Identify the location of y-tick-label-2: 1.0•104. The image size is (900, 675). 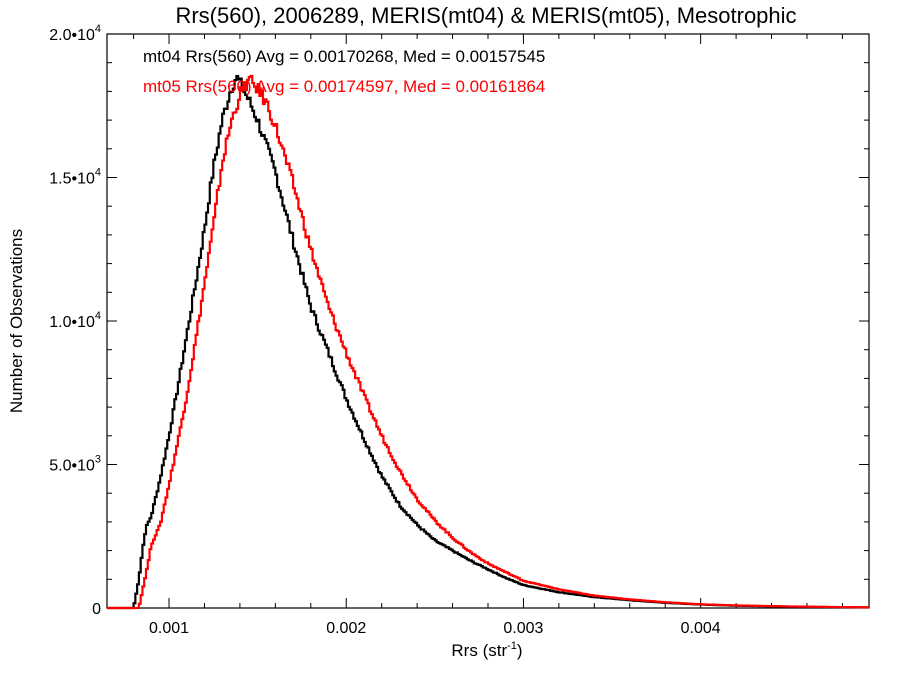
(75, 320).